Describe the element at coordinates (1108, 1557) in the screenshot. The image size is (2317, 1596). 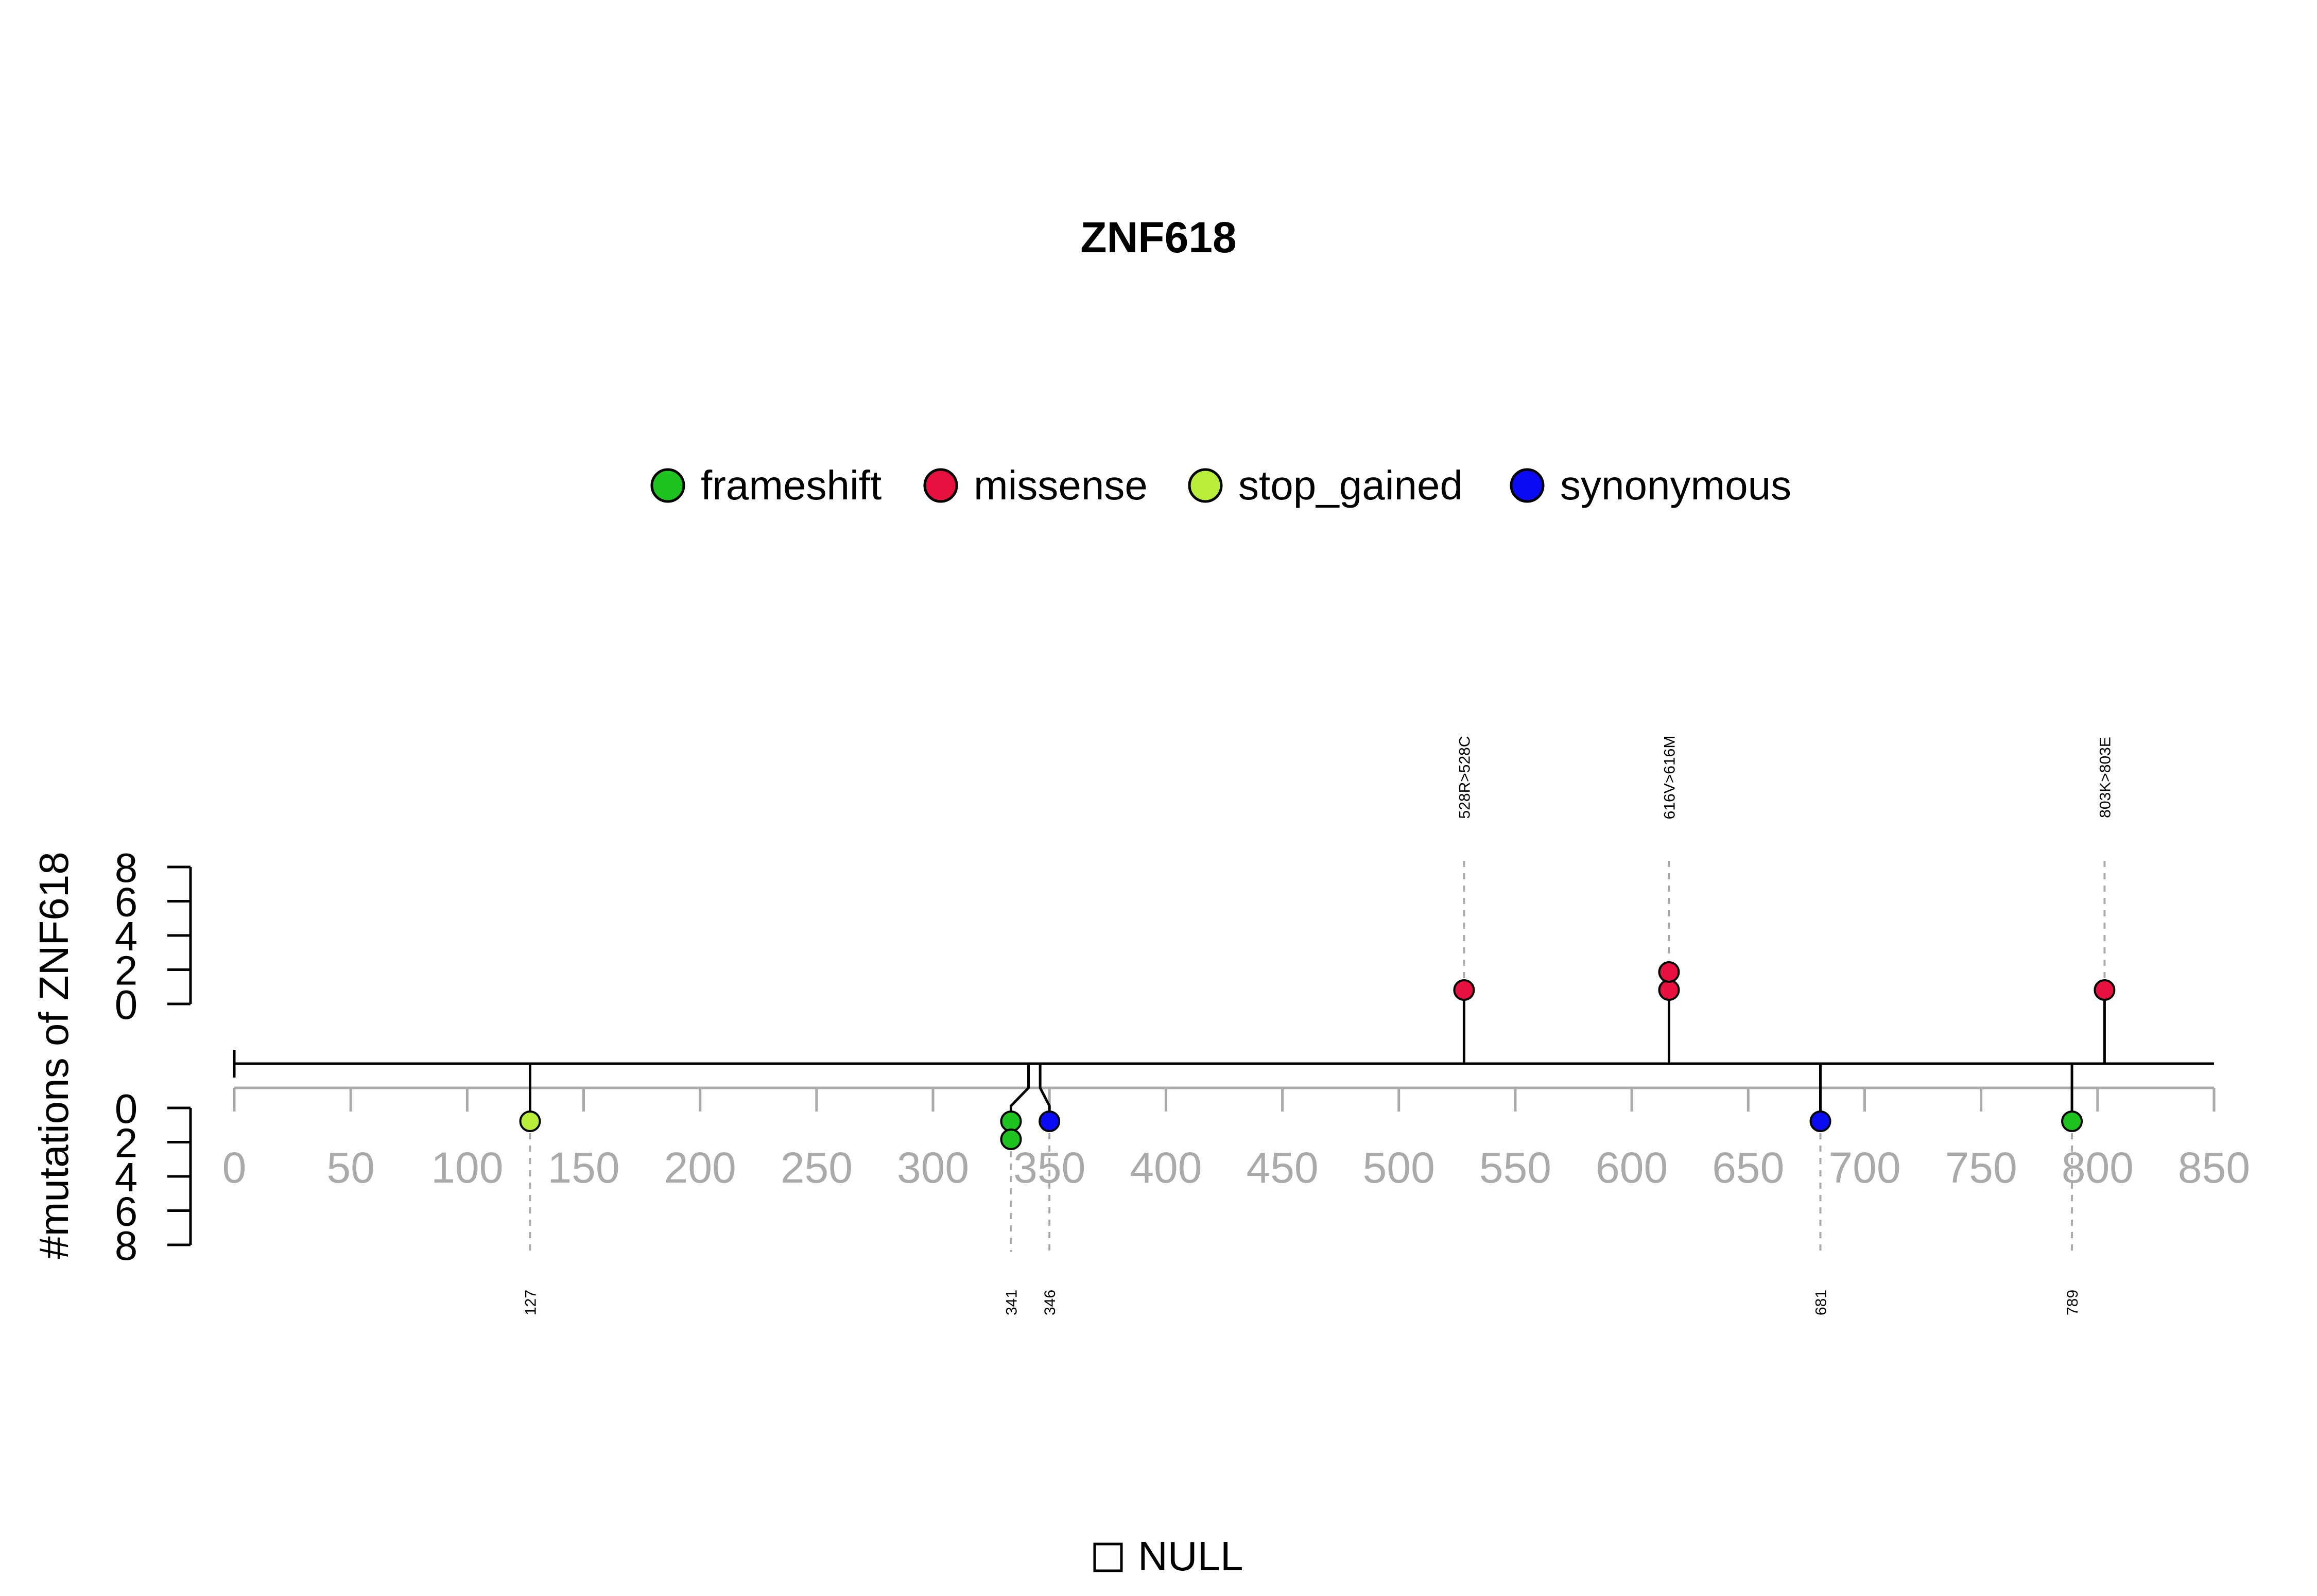
I see `domain-legend-swatch` at that location.